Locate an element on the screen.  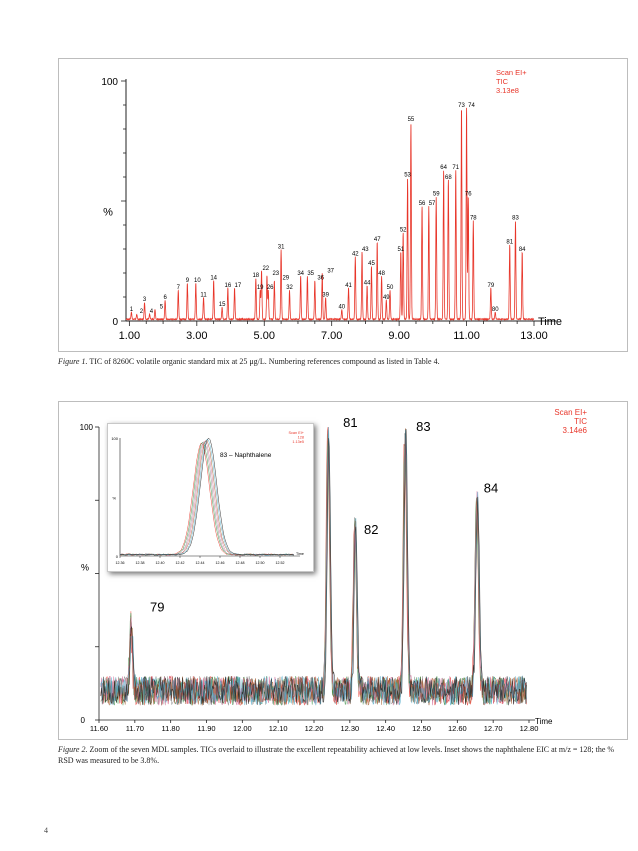
peak-label: 1 is located at coordinates (132, 310).